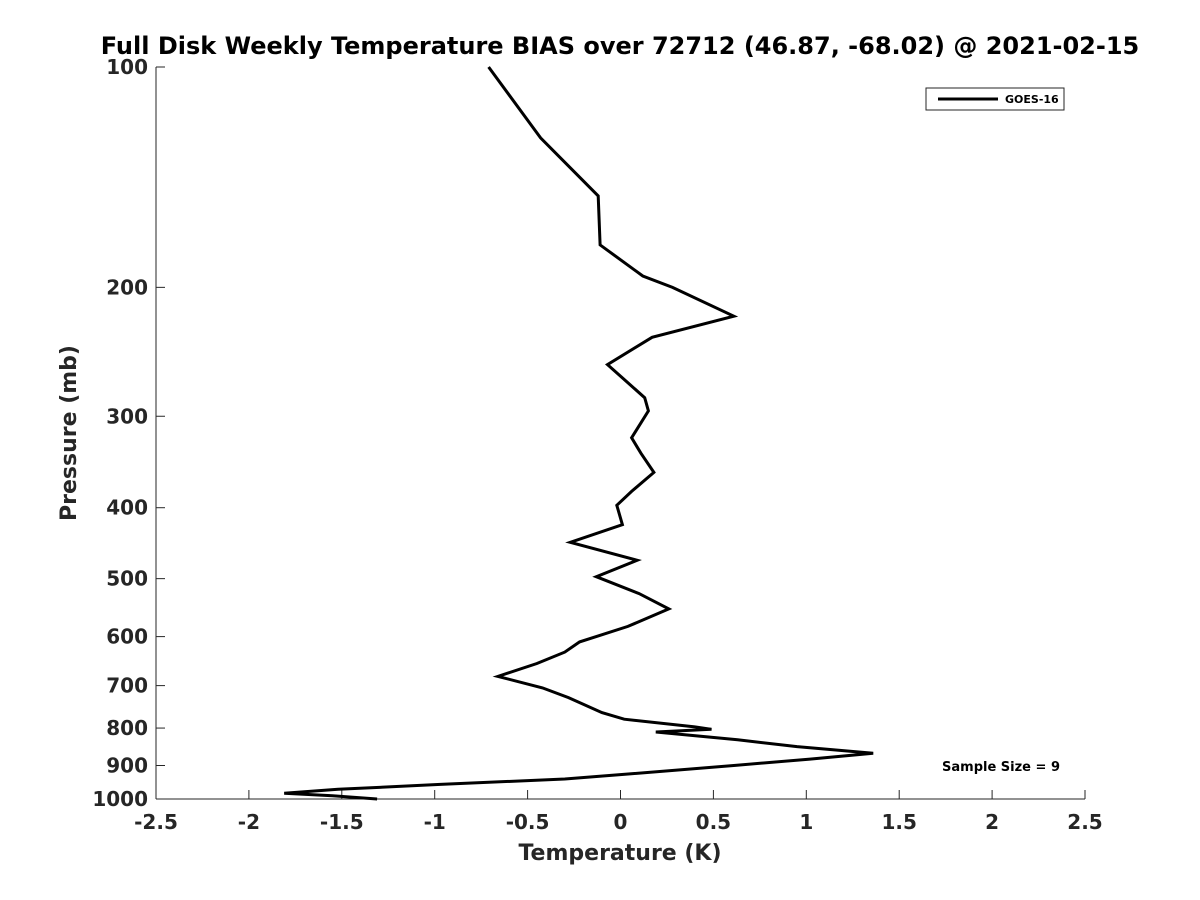  What do you see at coordinates (435, 822) in the screenshot?
I see `x-tick-label: -1` at bounding box center [435, 822].